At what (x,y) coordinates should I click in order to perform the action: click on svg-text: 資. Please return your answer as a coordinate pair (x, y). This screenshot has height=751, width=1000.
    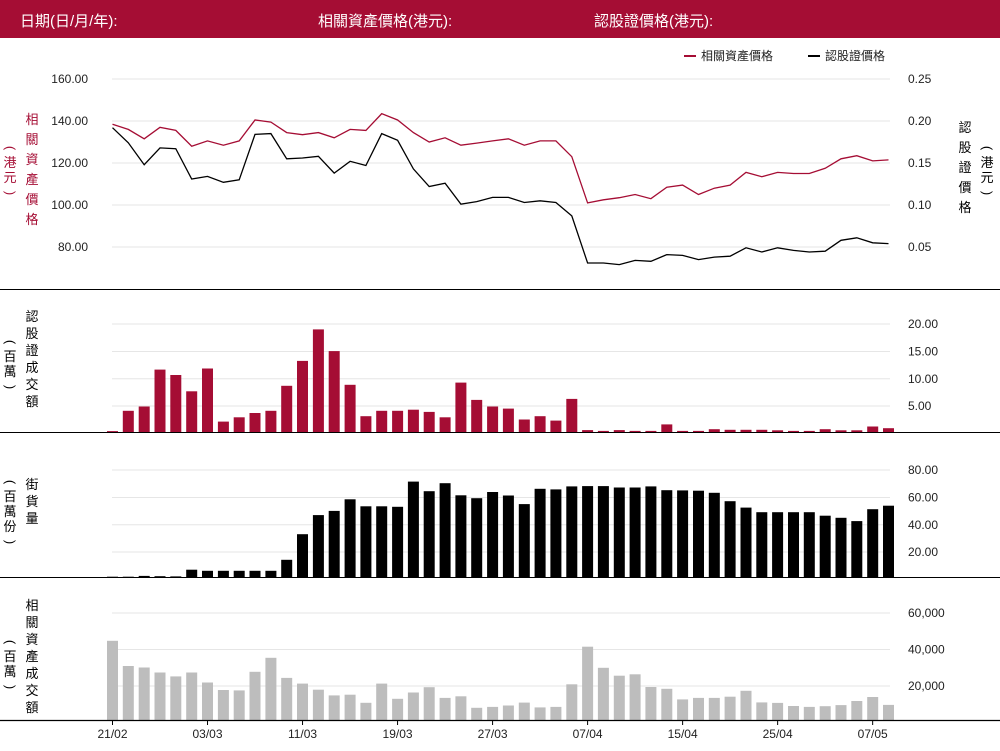
    Looking at the image, I should click on (31, 639).